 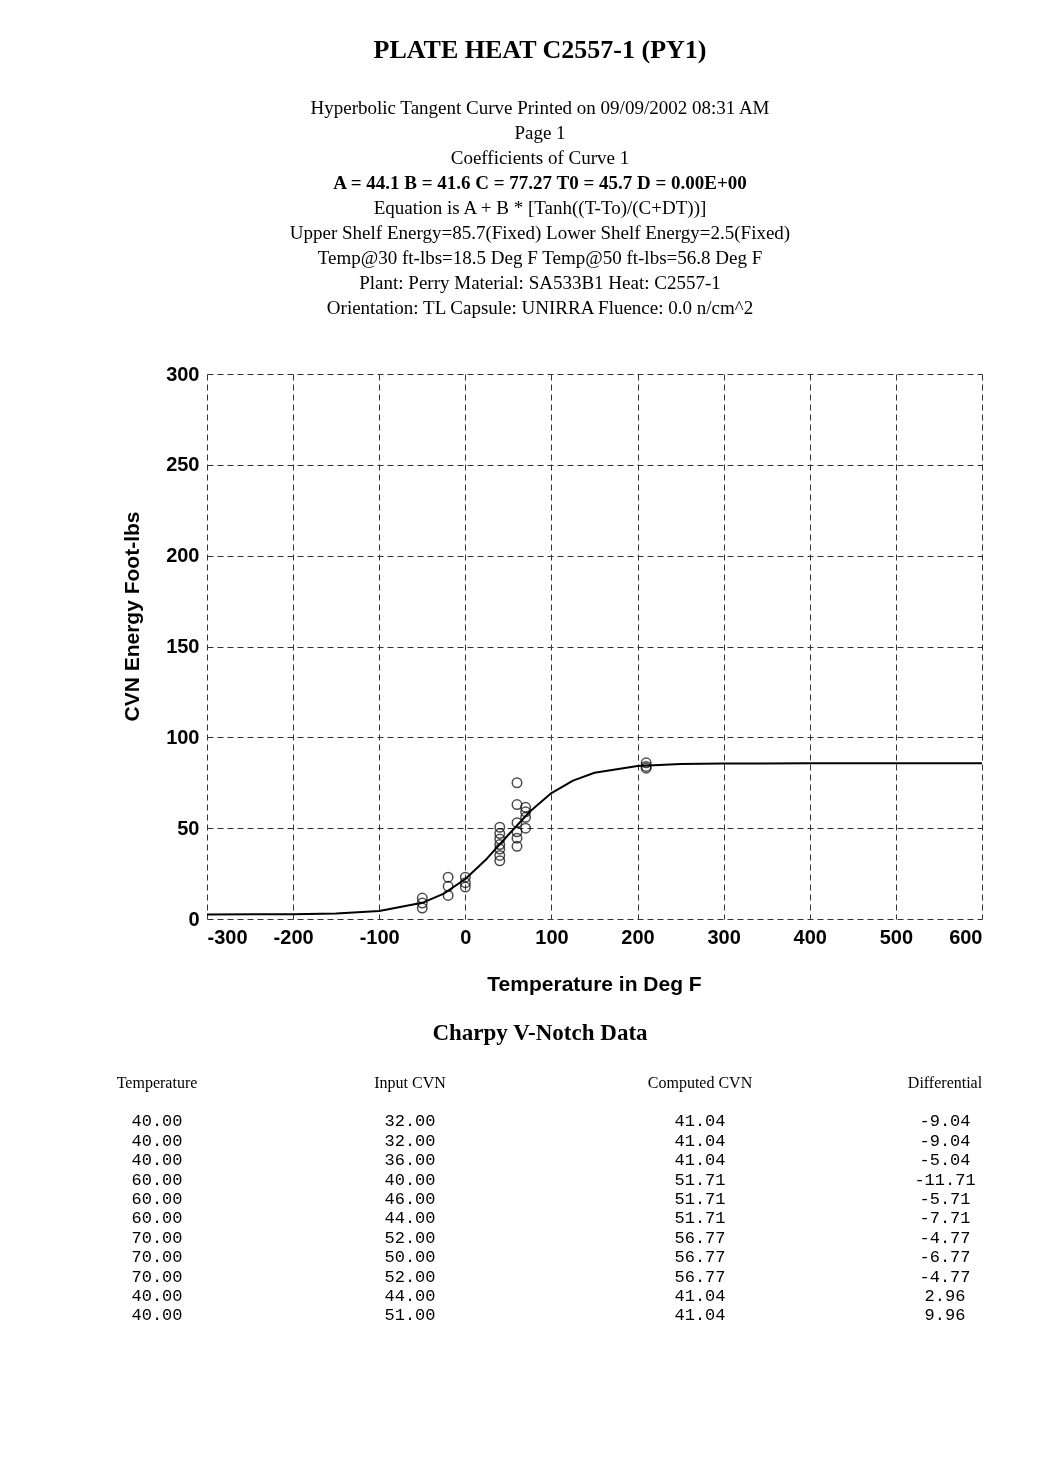 I want to click on text: Temp@30 ft-lbs=18.5 Deg F Temp@50 ft-lbs=56.8 Deg F, so click(x=540, y=257).